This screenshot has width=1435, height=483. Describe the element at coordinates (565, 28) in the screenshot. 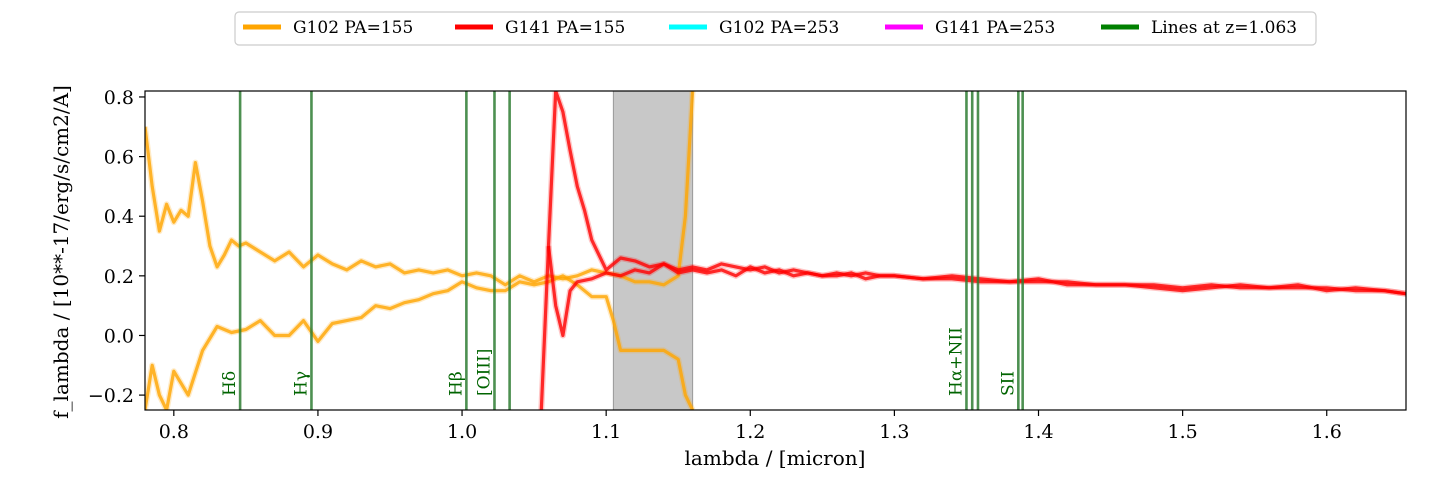

I see `legend-label: G141 PA=155` at that location.